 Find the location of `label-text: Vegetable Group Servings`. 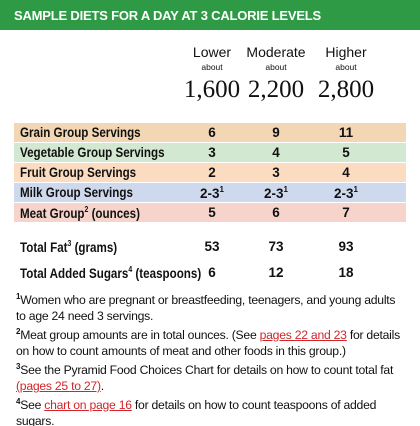

label-text: Vegetable Group Servings is located at coordinates (92, 152).